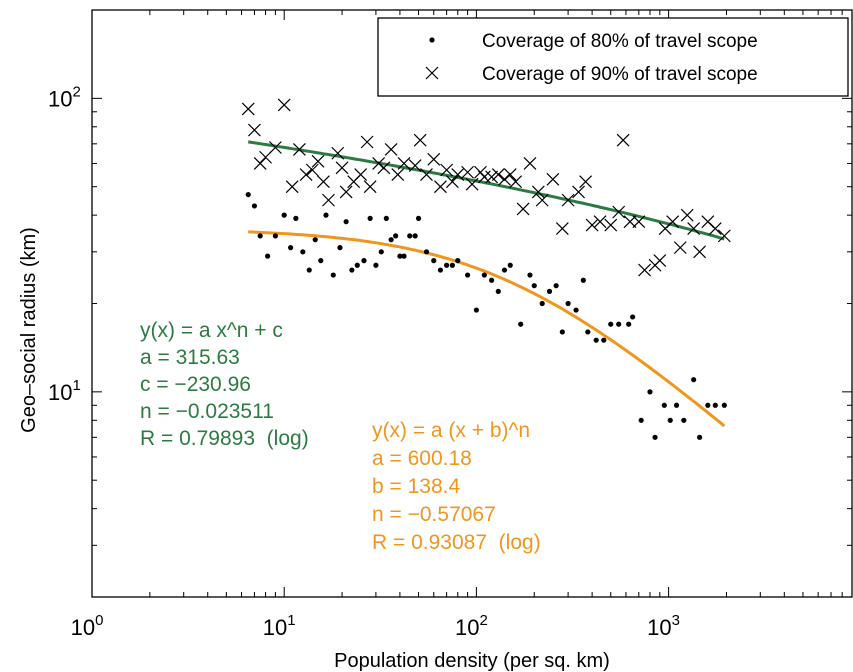  What do you see at coordinates (416, 486) in the screenshot?
I see `orange-fit-line-3: b = 138.4` at bounding box center [416, 486].